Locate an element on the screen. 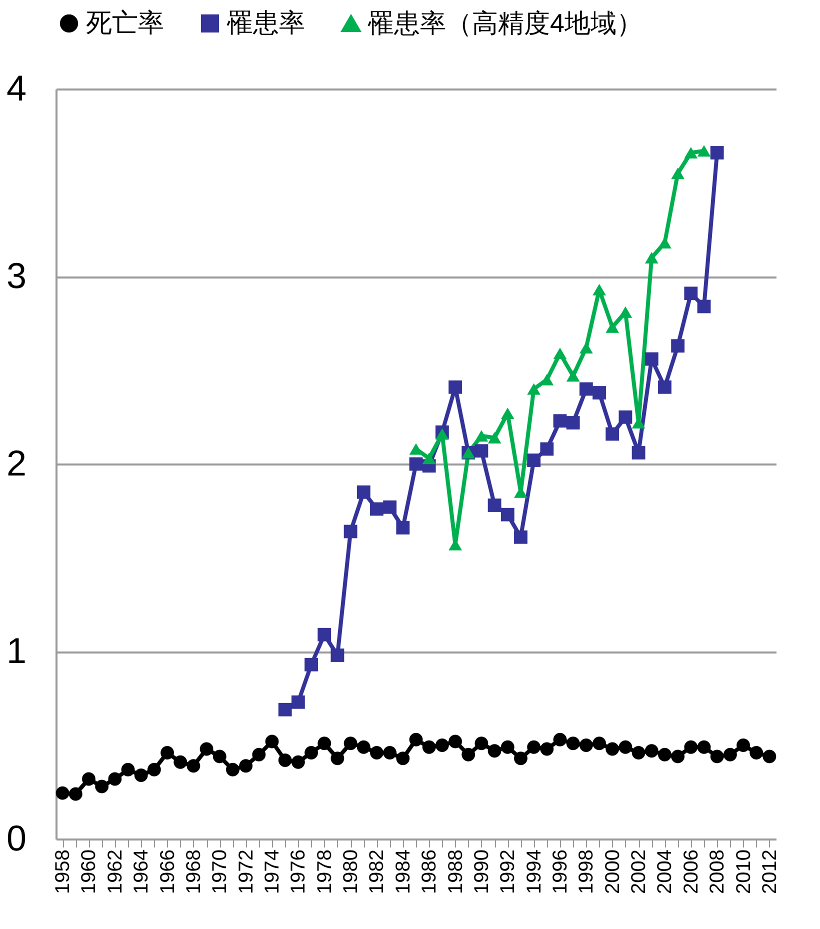 Image resolution: width=820 pixels, height=929 pixels. y-tick-label: 1 is located at coordinates (16, 650).